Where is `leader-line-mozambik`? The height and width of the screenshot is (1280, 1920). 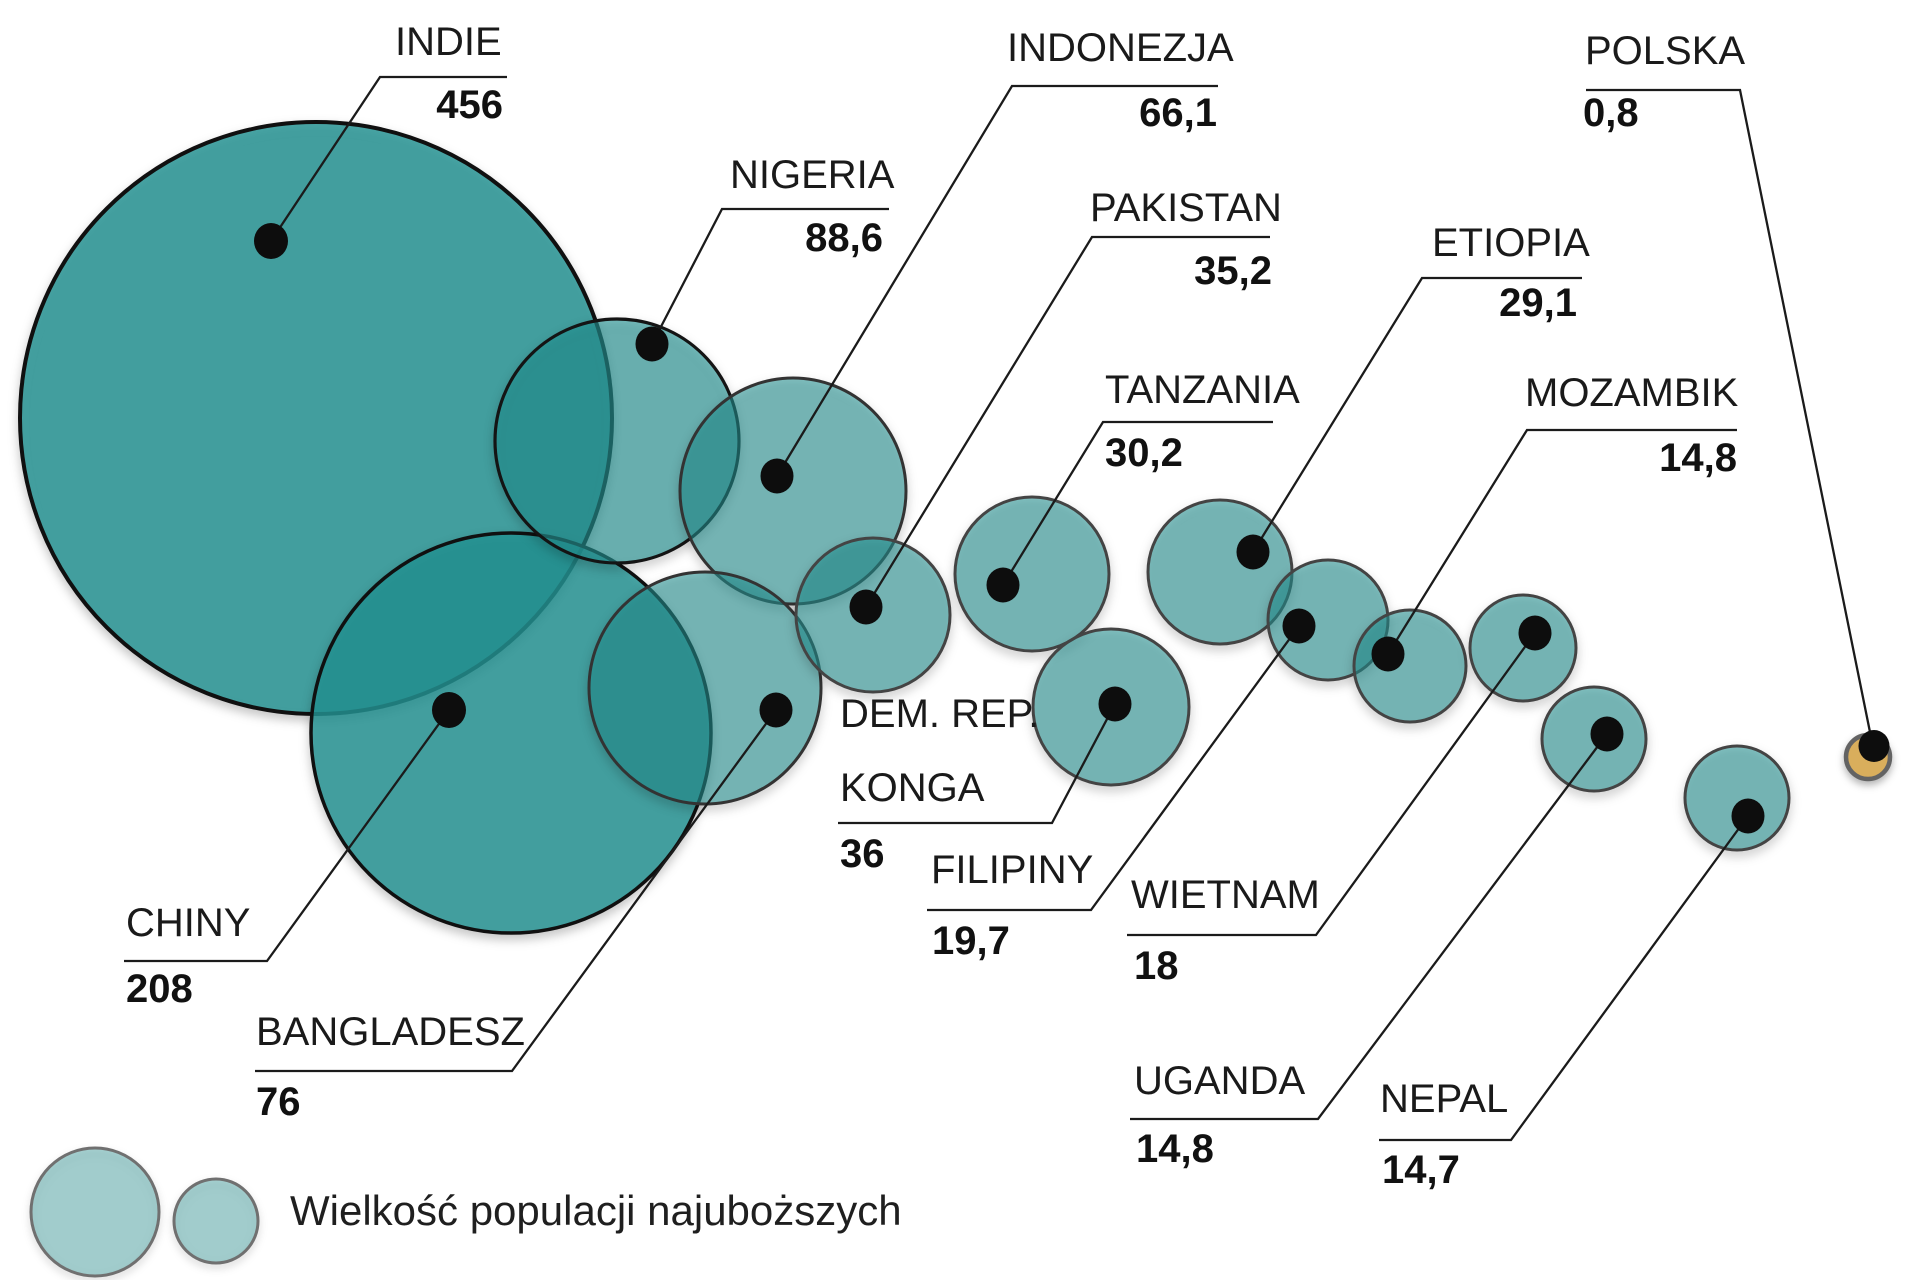
leader-line-mozambik is located at coordinates (1562, 541).